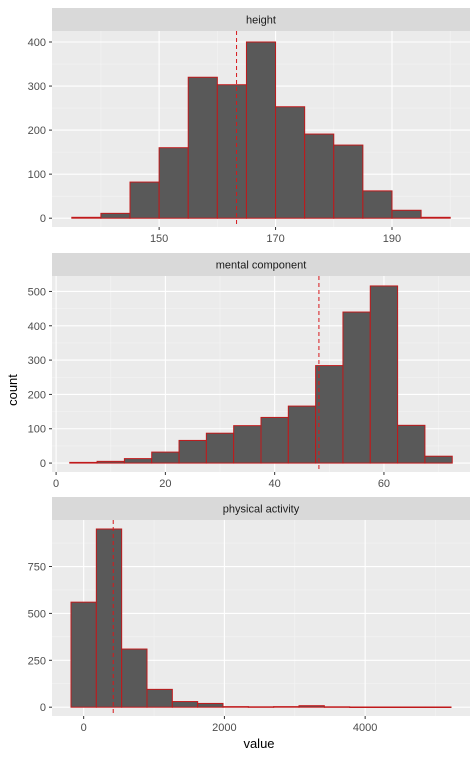 The width and height of the screenshot is (474, 758). Describe the element at coordinates (275, 484) in the screenshot. I see `x-tick-label: 40` at that location.